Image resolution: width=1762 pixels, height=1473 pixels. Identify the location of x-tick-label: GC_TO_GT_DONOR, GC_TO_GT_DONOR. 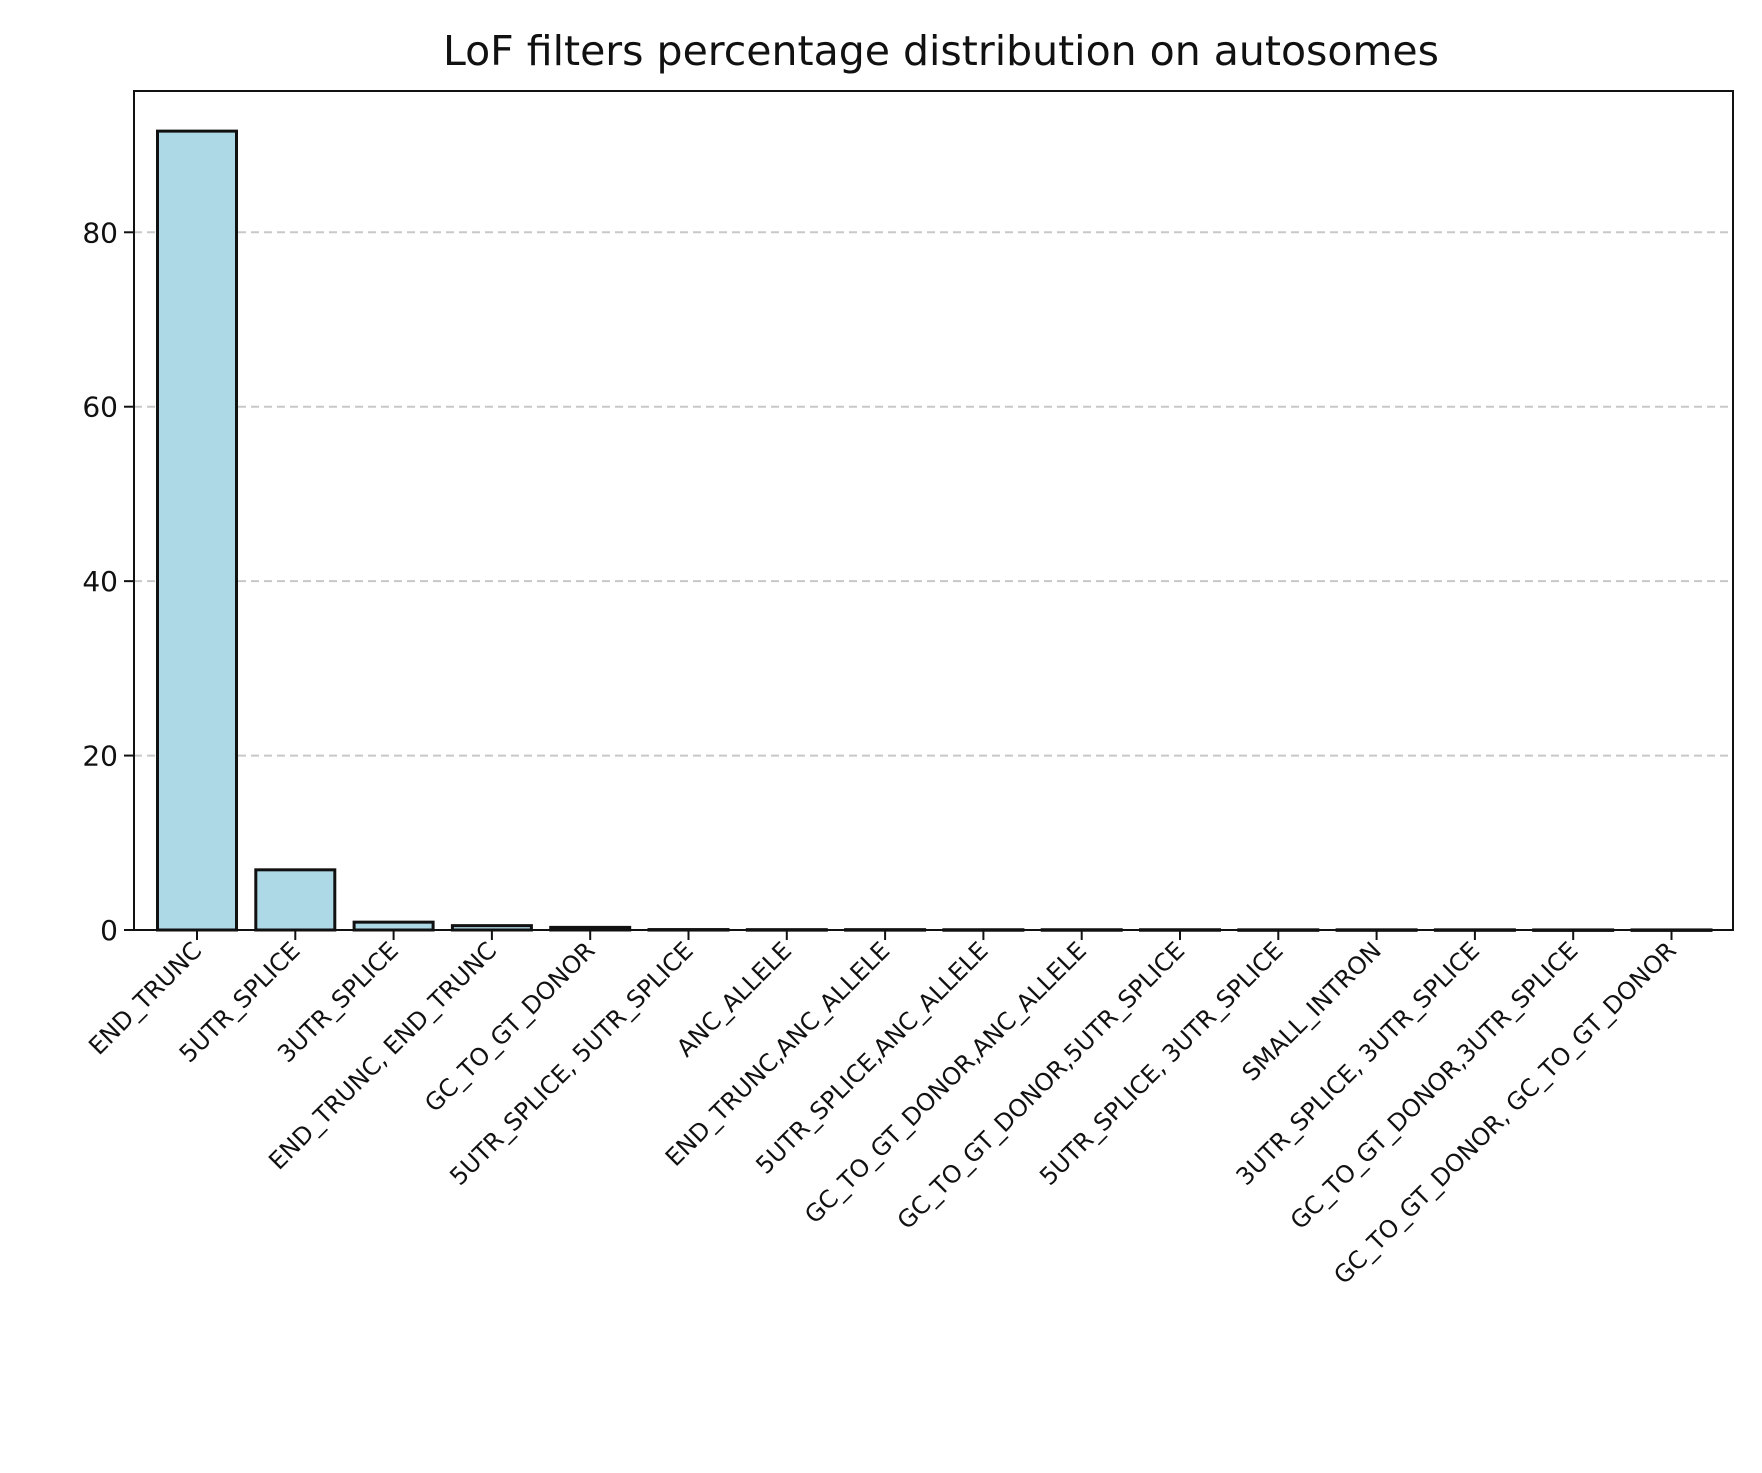
(1504, 1112).